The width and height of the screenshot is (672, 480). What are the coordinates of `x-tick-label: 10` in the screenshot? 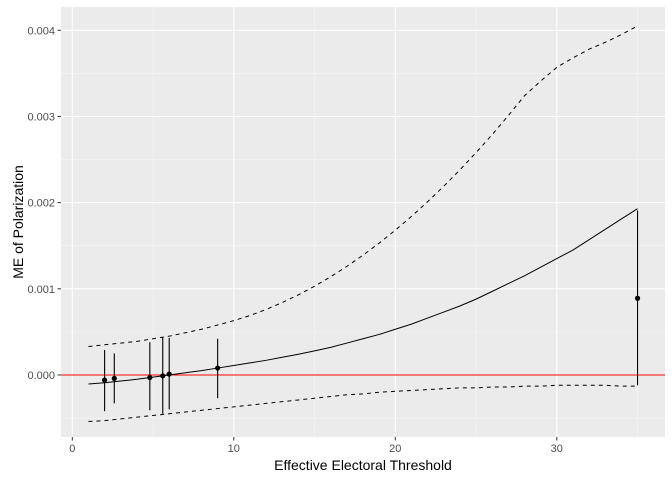 It's located at (234, 449).